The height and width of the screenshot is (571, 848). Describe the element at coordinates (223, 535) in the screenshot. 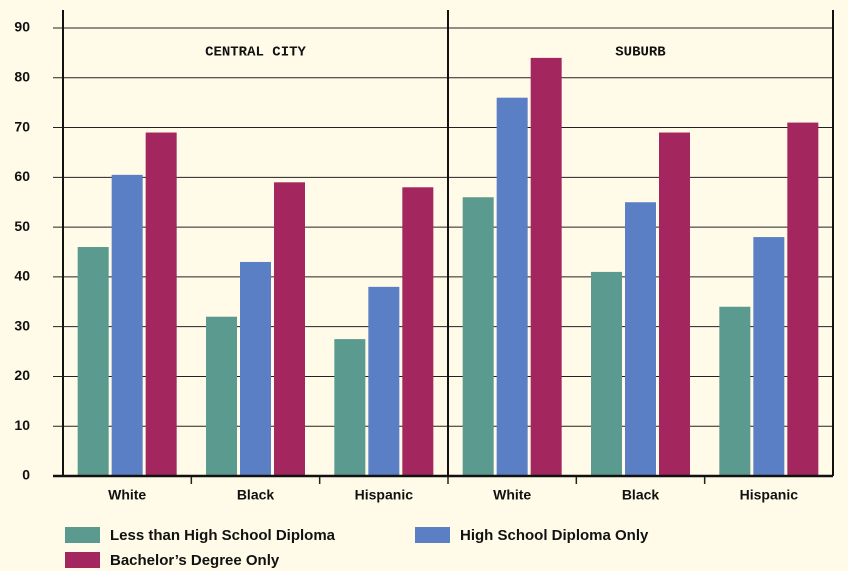

I see `legend-label: Less than High School Diploma` at that location.